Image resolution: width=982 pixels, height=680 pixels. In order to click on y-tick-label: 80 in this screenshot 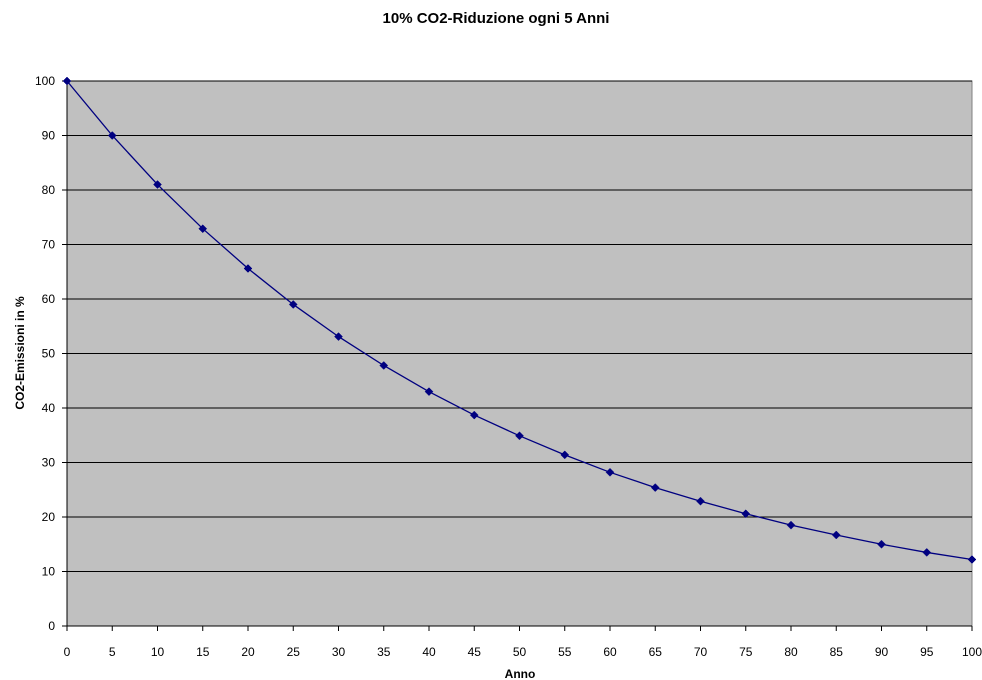, I will do `click(49, 190)`.